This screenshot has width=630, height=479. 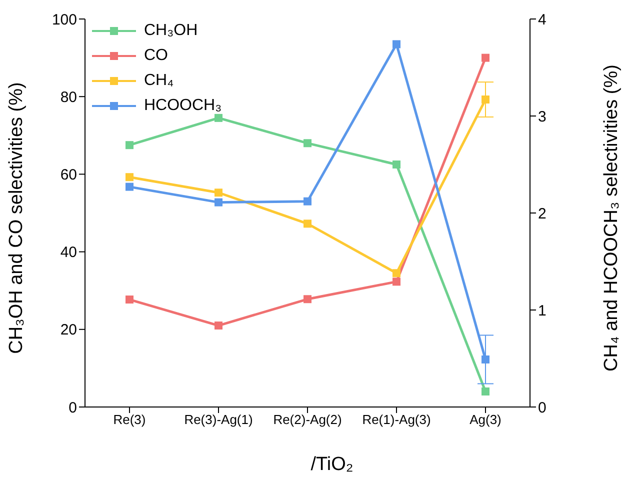 What do you see at coordinates (542, 407) in the screenshot?
I see `y2-tick-label: 0` at bounding box center [542, 407].